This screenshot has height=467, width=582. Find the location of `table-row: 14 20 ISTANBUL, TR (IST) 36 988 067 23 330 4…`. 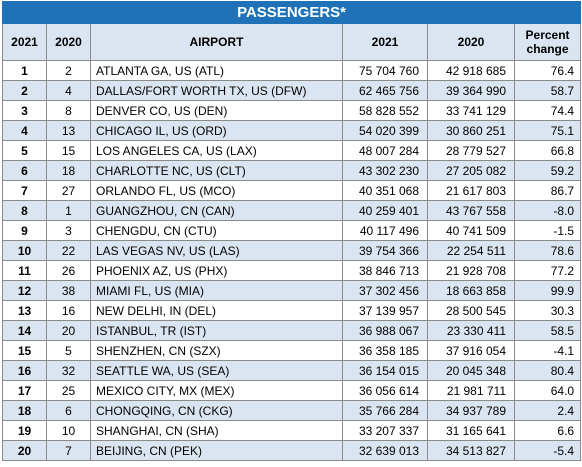

table-row: 14 20 ISTANBUL, TR (IST) 36 988 067 23 330 4… is located at coordinates (292, 330).